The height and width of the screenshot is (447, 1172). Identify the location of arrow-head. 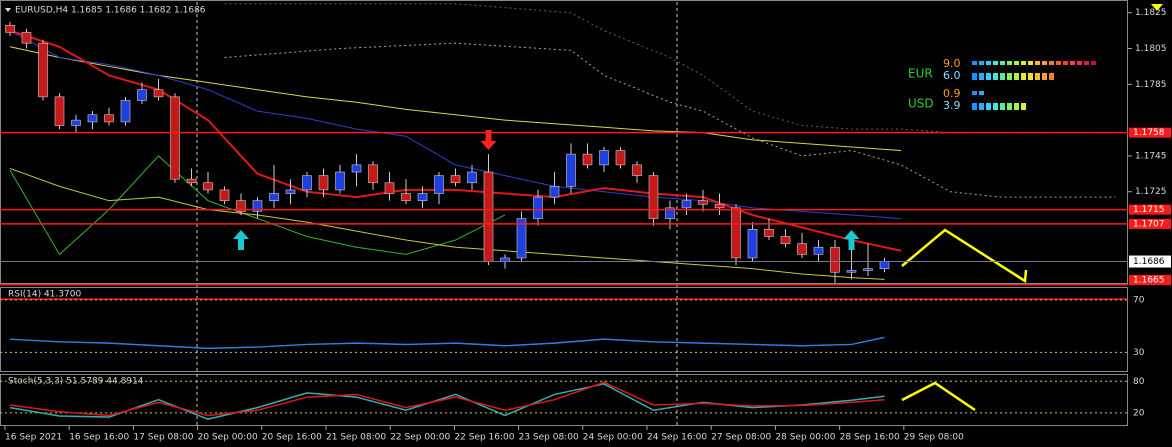
(1020, 276).